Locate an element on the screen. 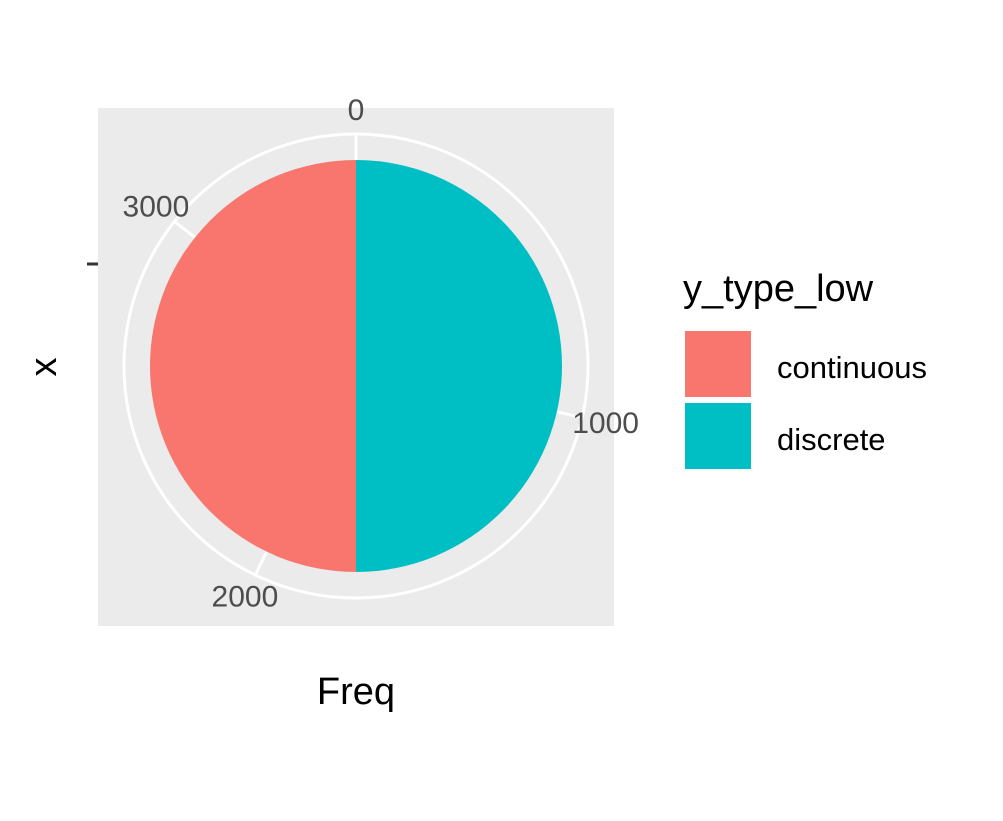 The width and height of the screenshot is (1003, 821). theta-tick-label-0: 0 is located at coordinates (356, 110).